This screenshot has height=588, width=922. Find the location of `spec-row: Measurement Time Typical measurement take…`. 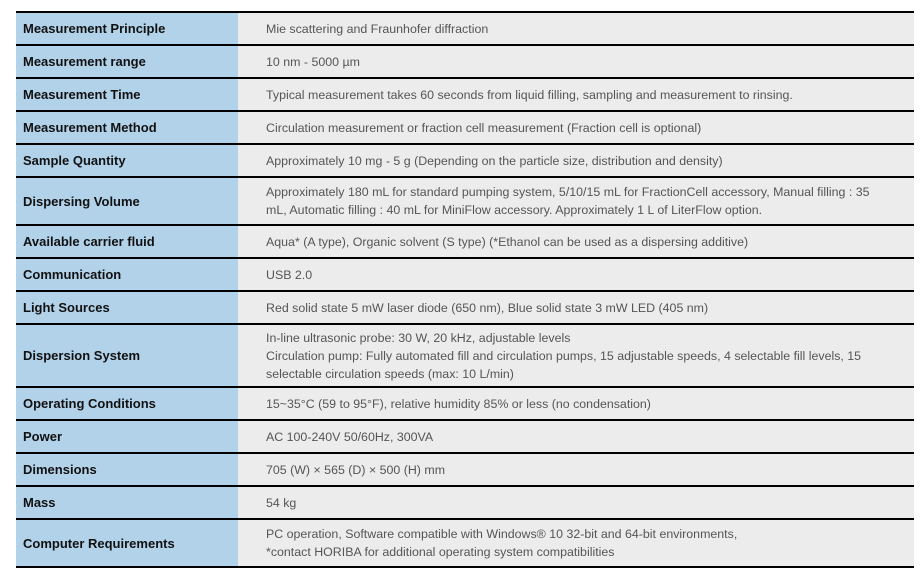

spec-row: Measurement Time Typical measurement take… is located at coordinates (465, 94).